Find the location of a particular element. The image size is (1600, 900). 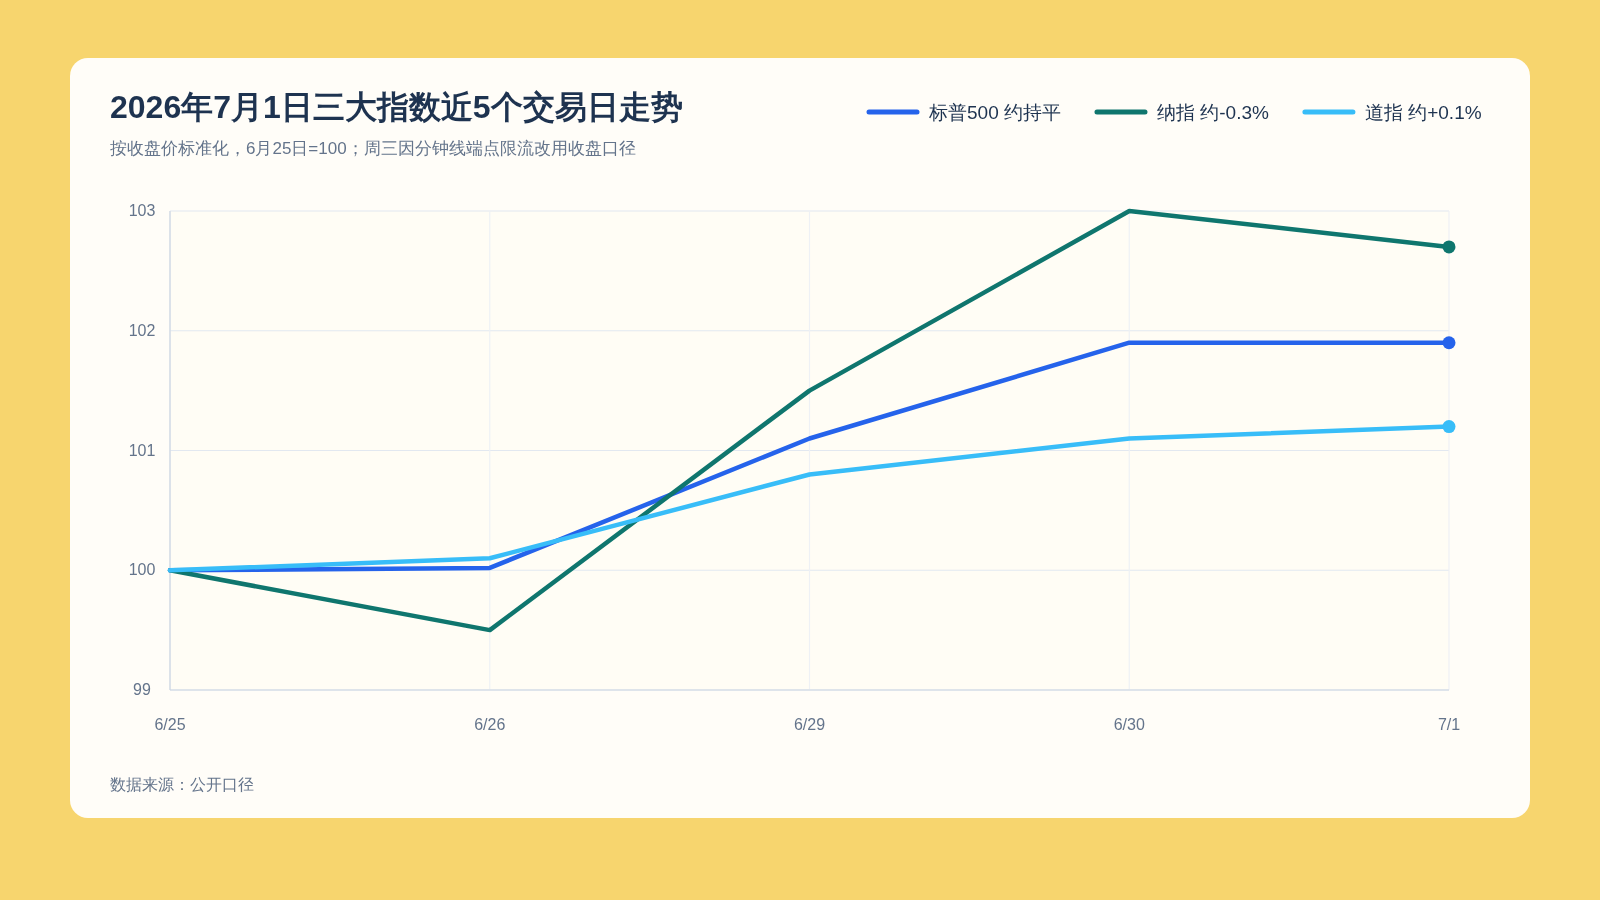

legend-label: 标普500 约持平 is located at coordinates (994, 112).